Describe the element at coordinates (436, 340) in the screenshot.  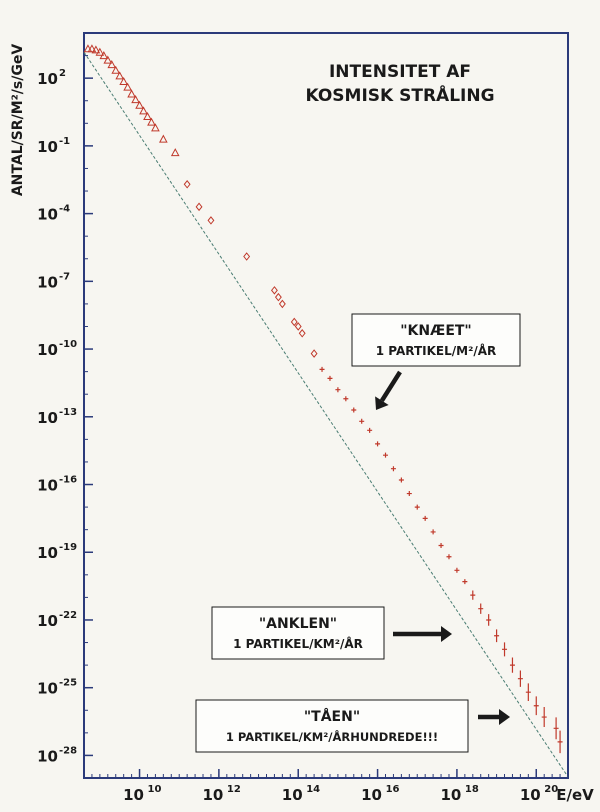
I see `knee-box` at that location.